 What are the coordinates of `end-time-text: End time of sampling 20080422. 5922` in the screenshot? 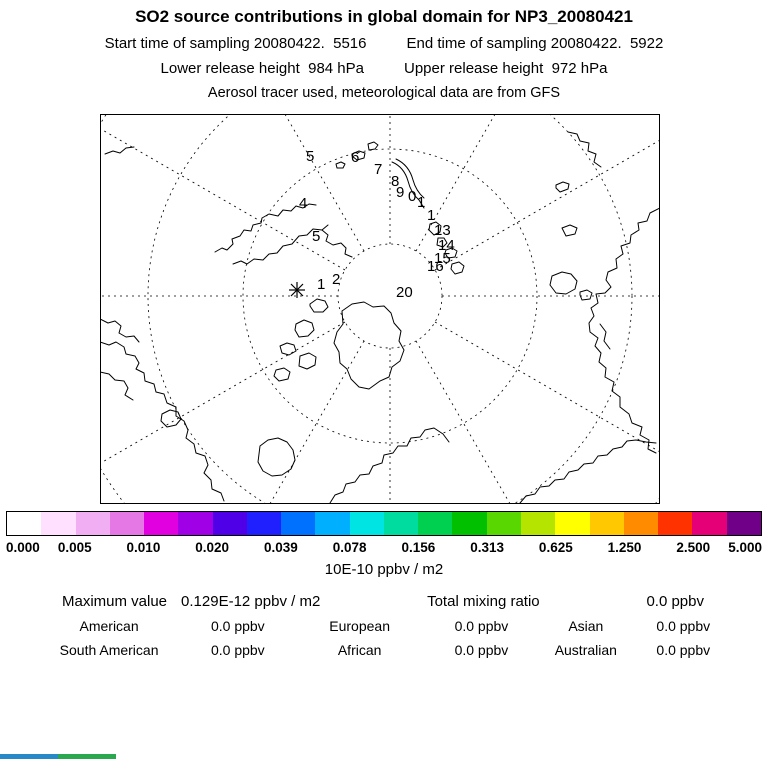 It's located at (535, 43).